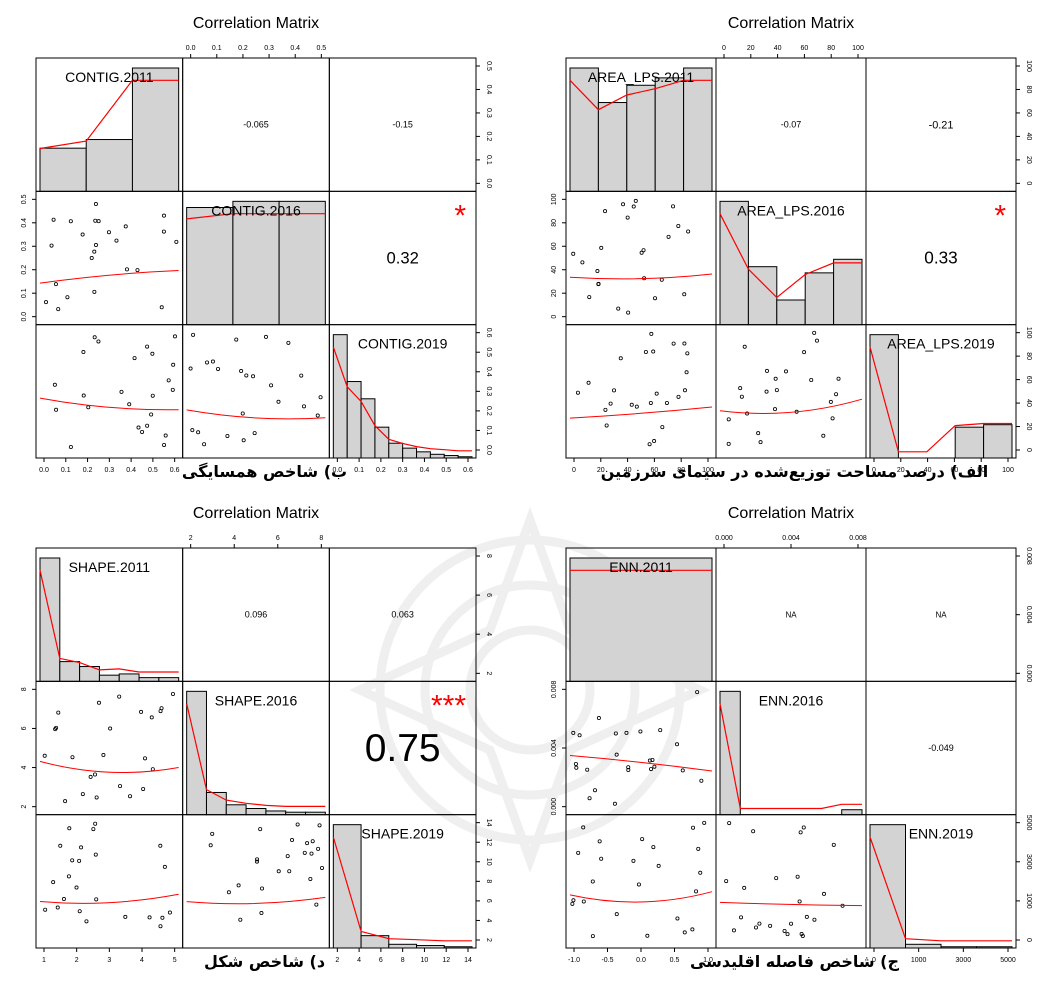  What do you see at coordinates (109, 77) in the screenshot?
I see `variable-label: CONTIG.2011` at bounding box center [109, 77].